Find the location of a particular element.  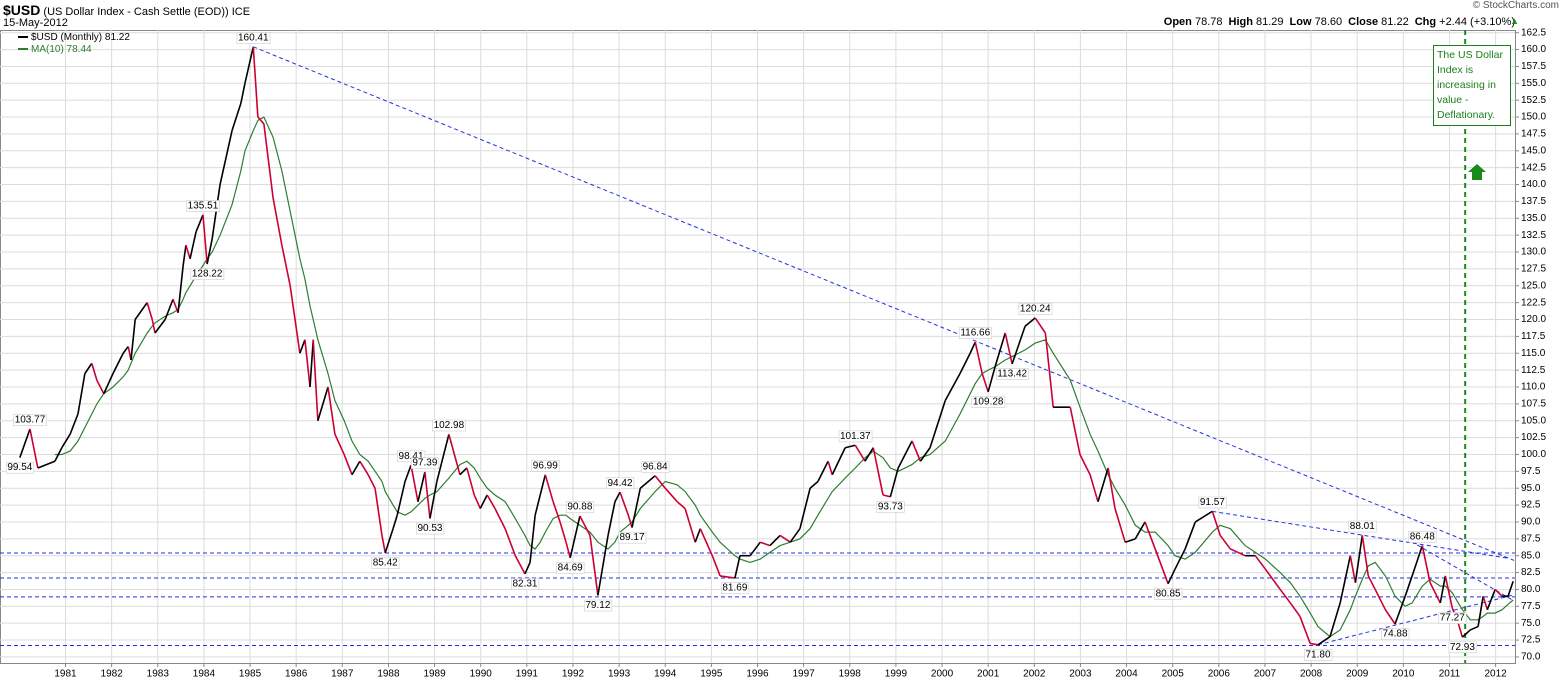

annotation-label: 113.42 is located at coordinates (1012, 374).